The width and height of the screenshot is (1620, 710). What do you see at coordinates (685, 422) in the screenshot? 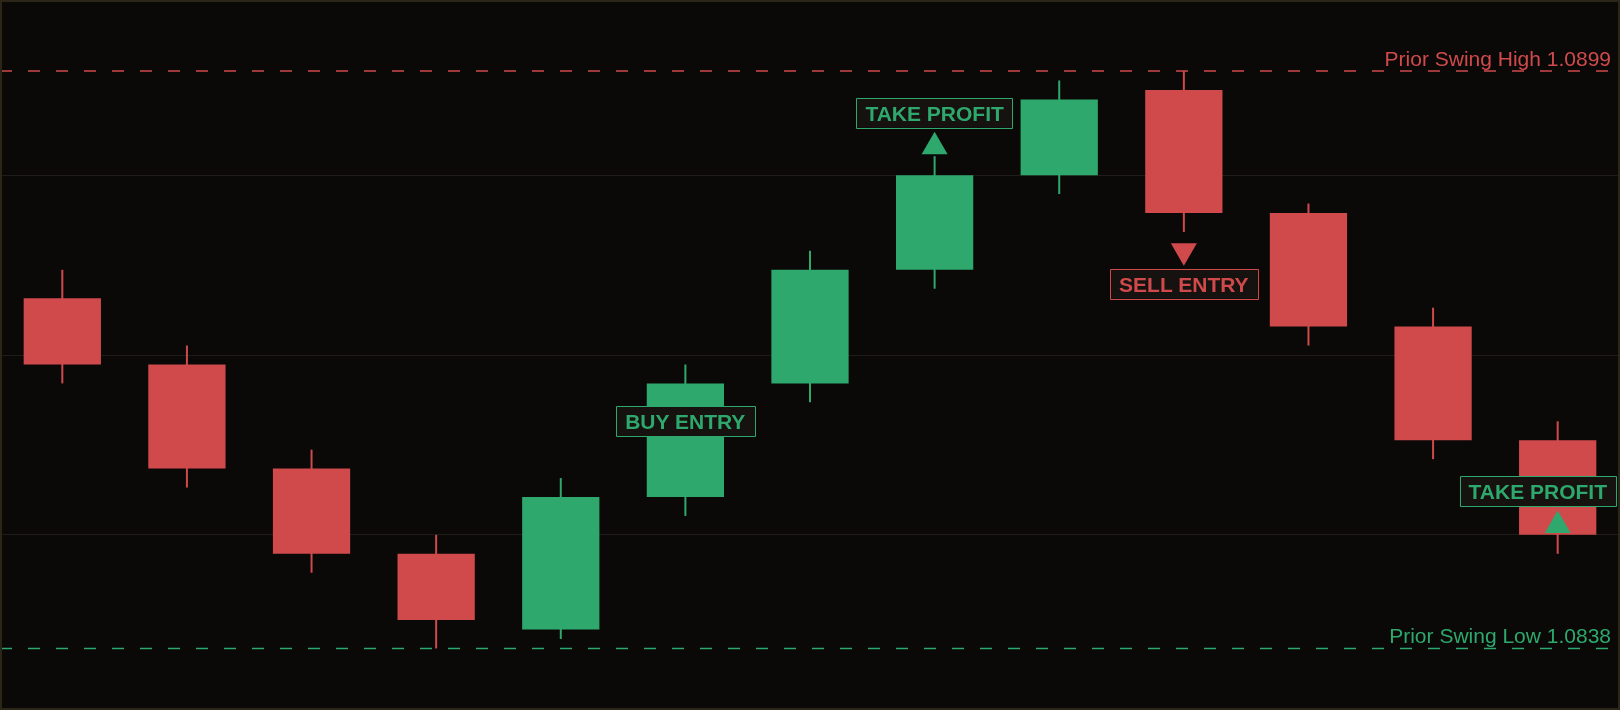
I see `annotation: BUY ENTRY` at bounding box center [685, 422].